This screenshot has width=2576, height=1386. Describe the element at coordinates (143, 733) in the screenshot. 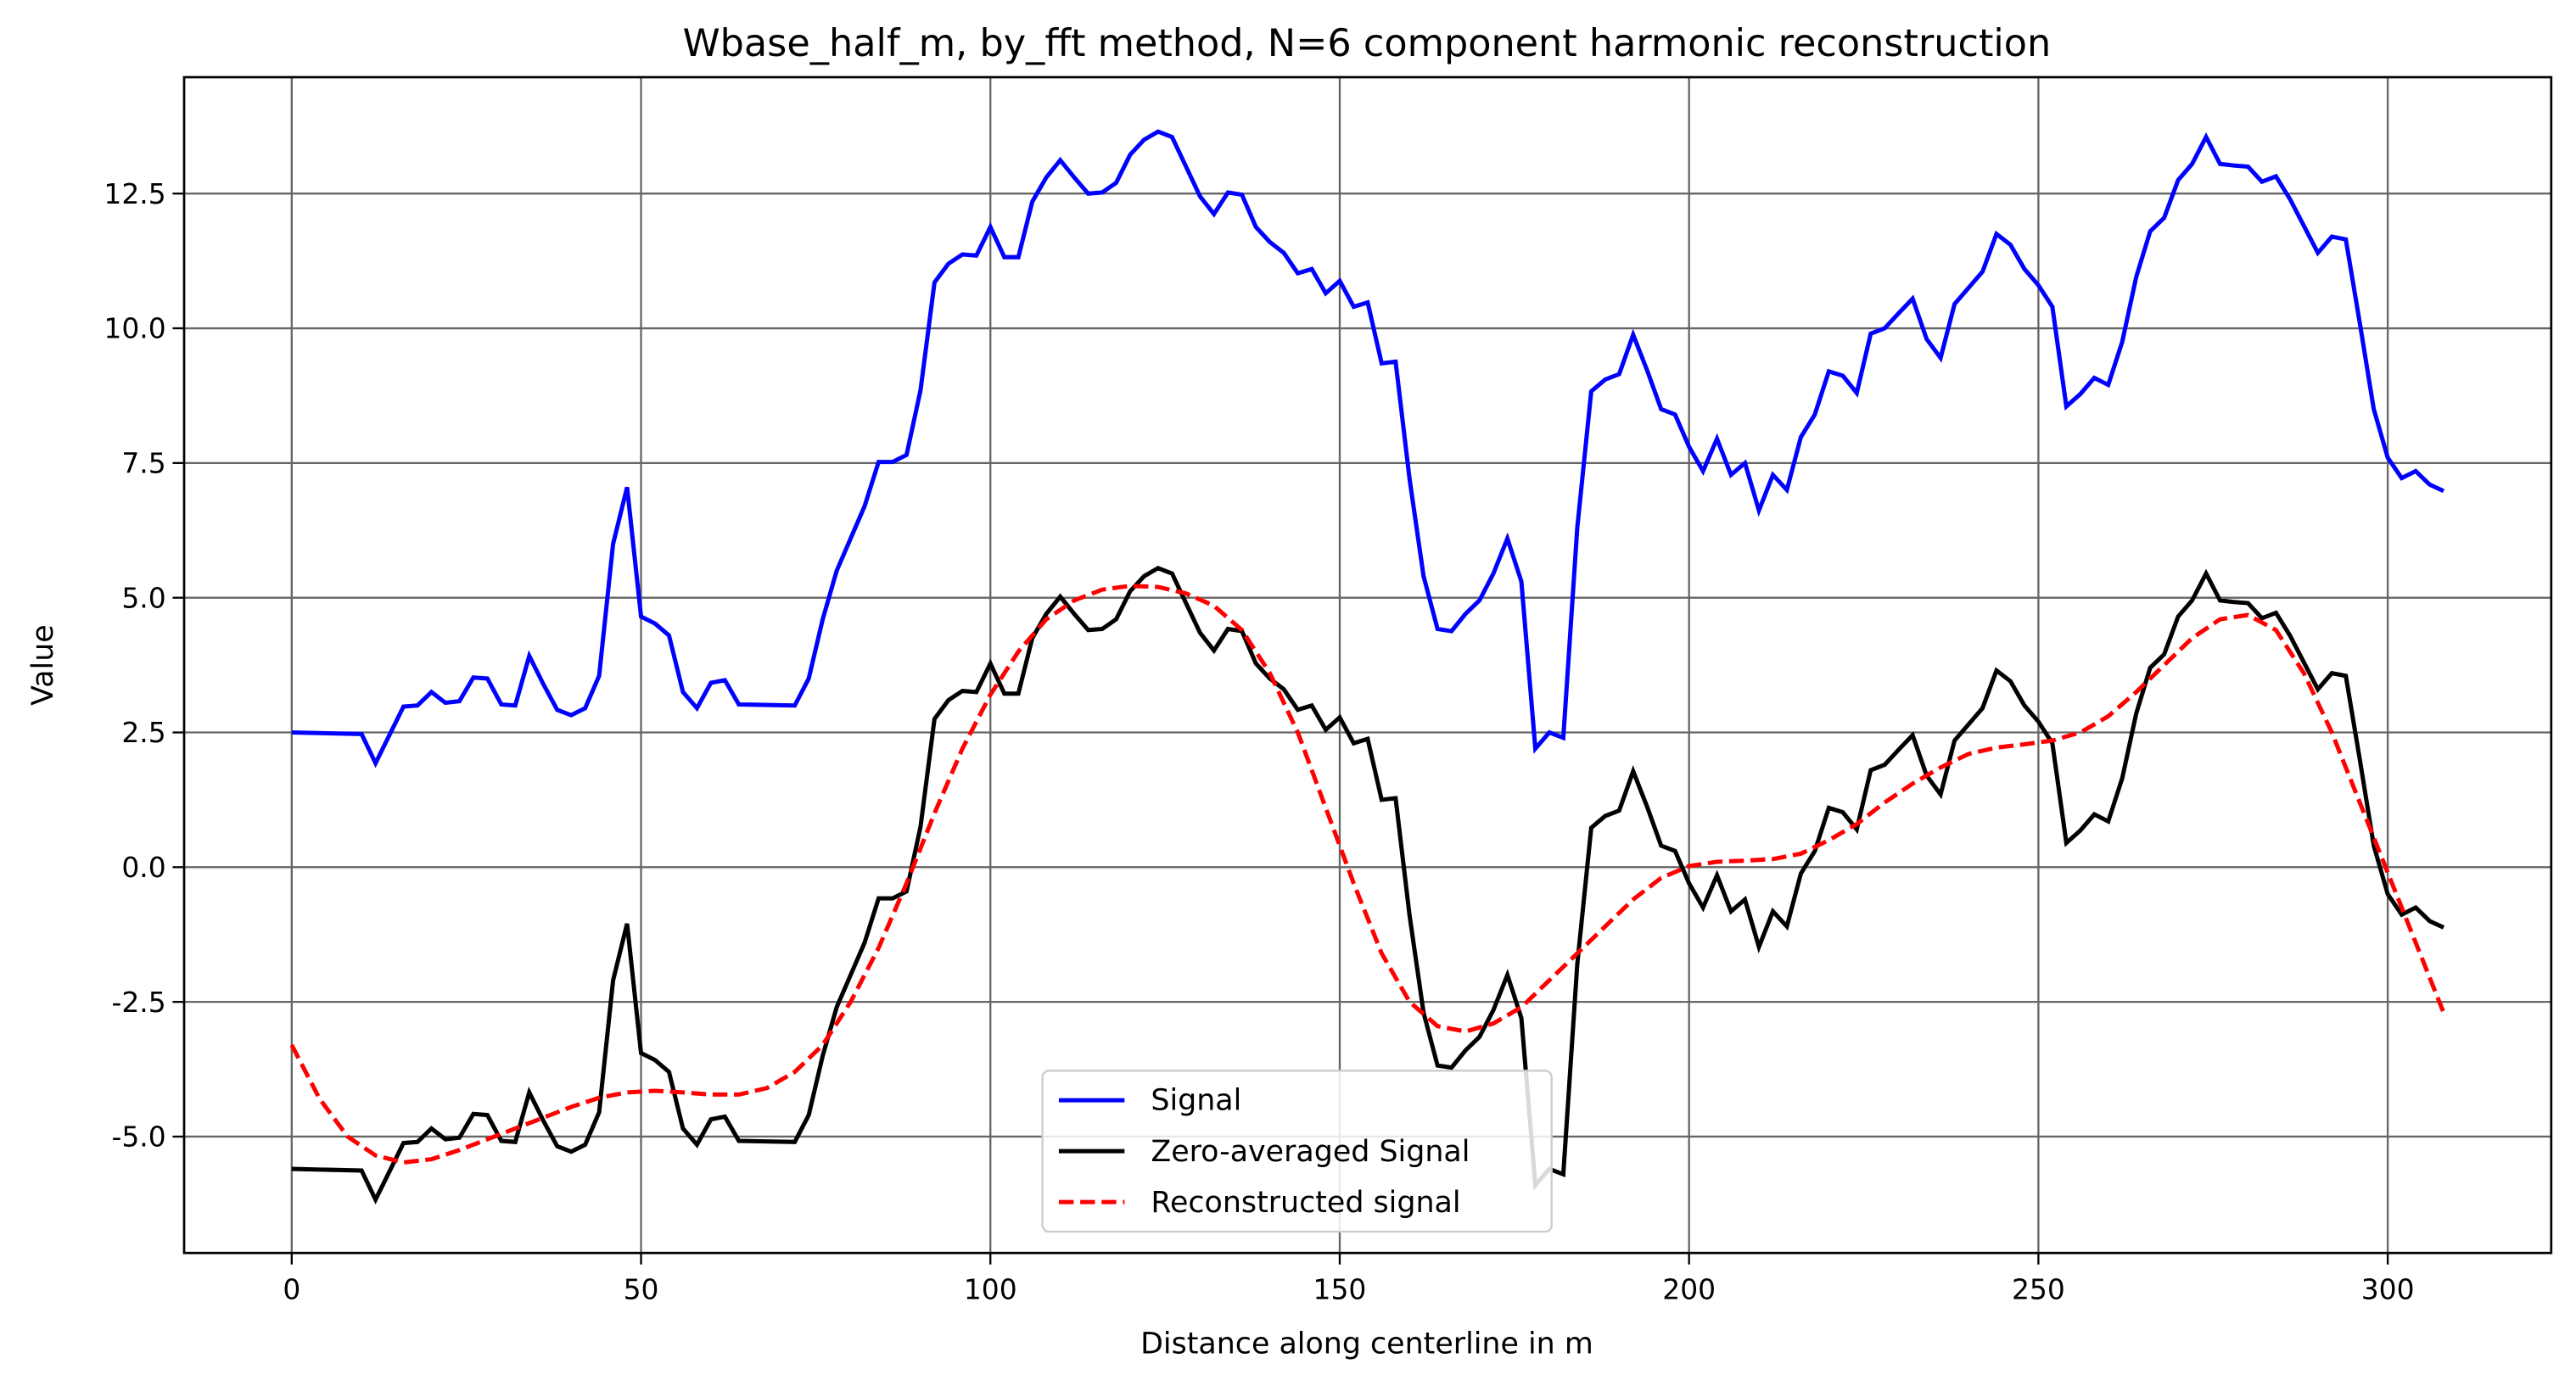

I see `y-tick-label: 2.5` at that location.